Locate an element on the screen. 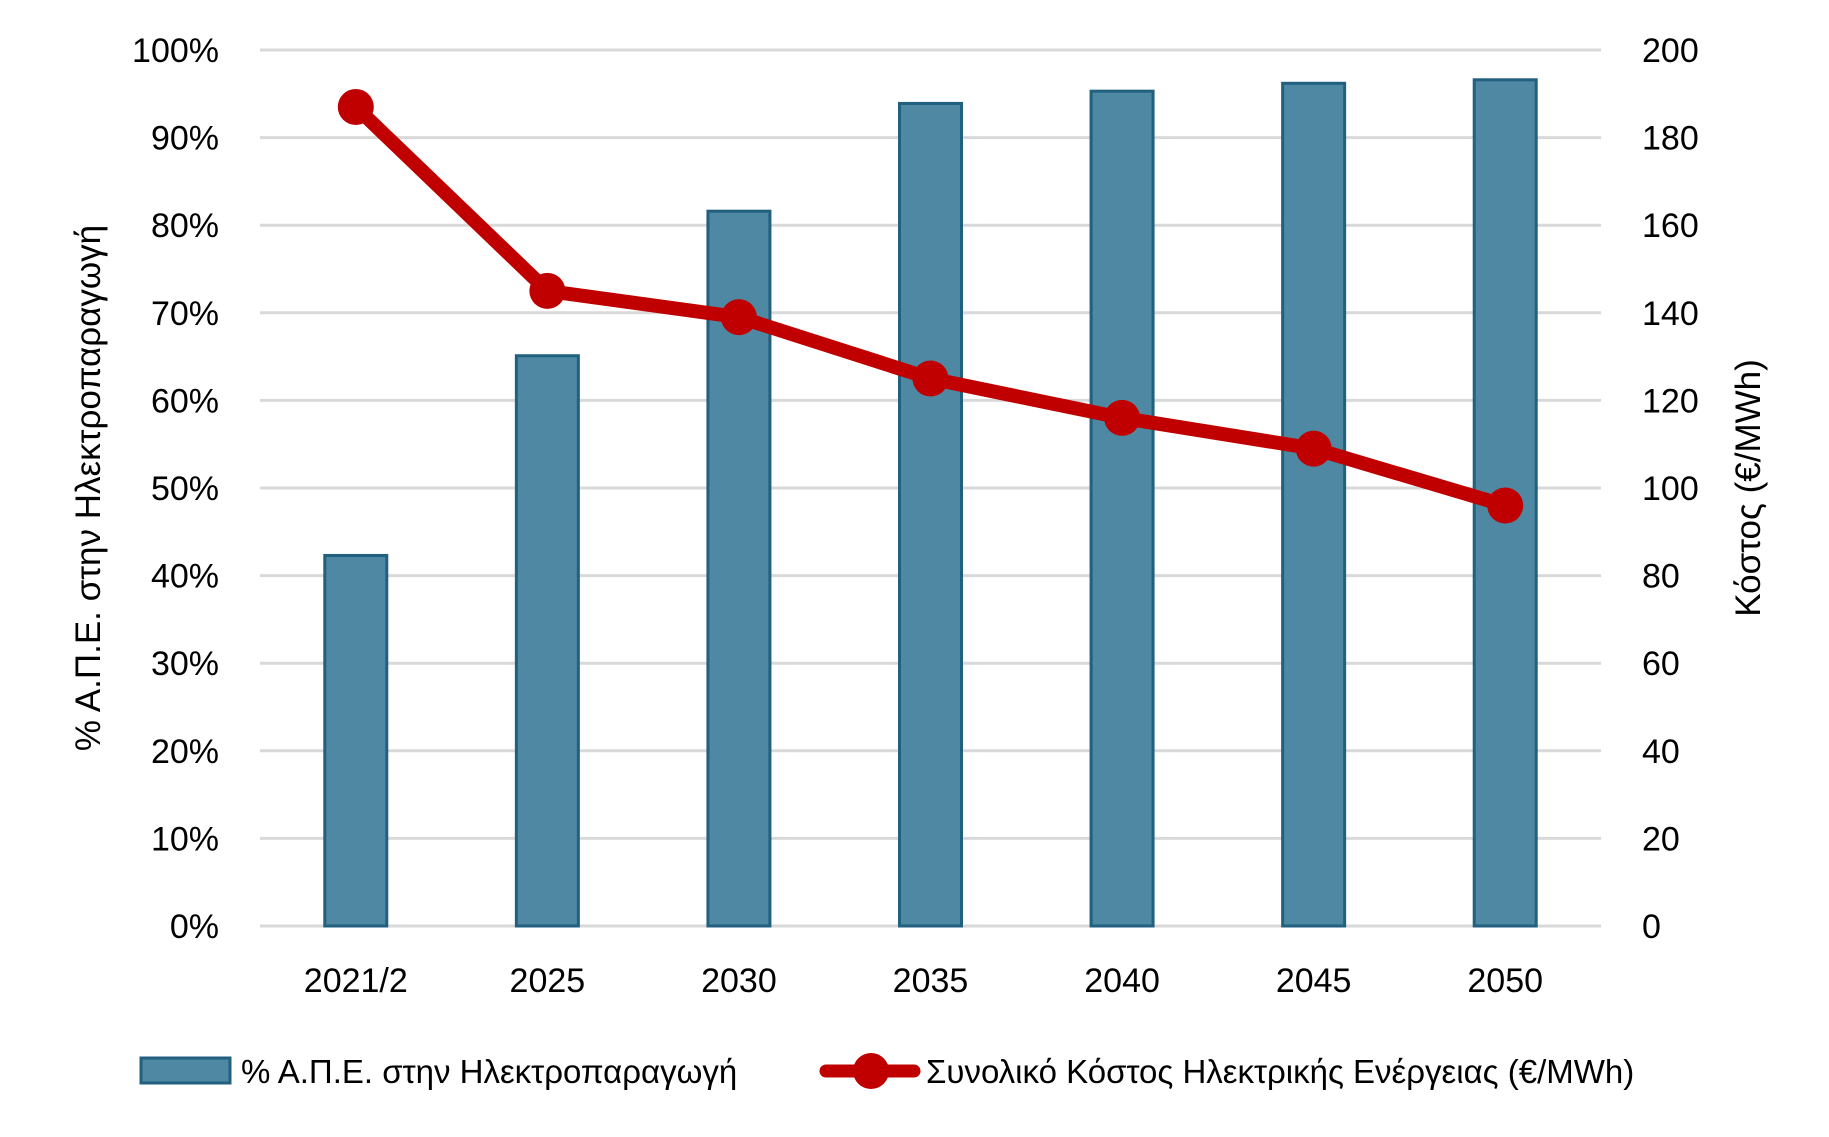 This screenshot has height=1137, width=1829. left-tick-label: 80% is located at coordinates (185, 226).